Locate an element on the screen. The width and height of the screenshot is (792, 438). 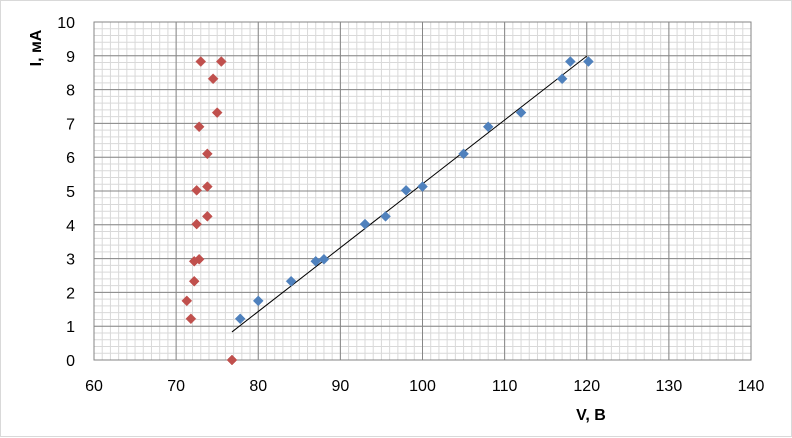
x-axis-title: V, B is located at coordinates (591, 415).